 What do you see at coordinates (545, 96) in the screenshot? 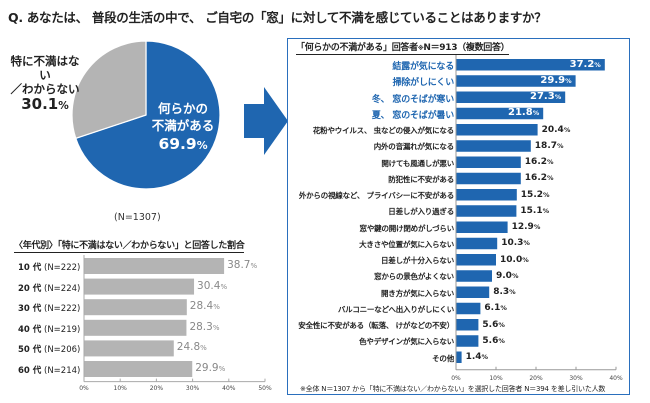
I see `reason-bar-value: 27.3%` at bounding box center [545, 96].